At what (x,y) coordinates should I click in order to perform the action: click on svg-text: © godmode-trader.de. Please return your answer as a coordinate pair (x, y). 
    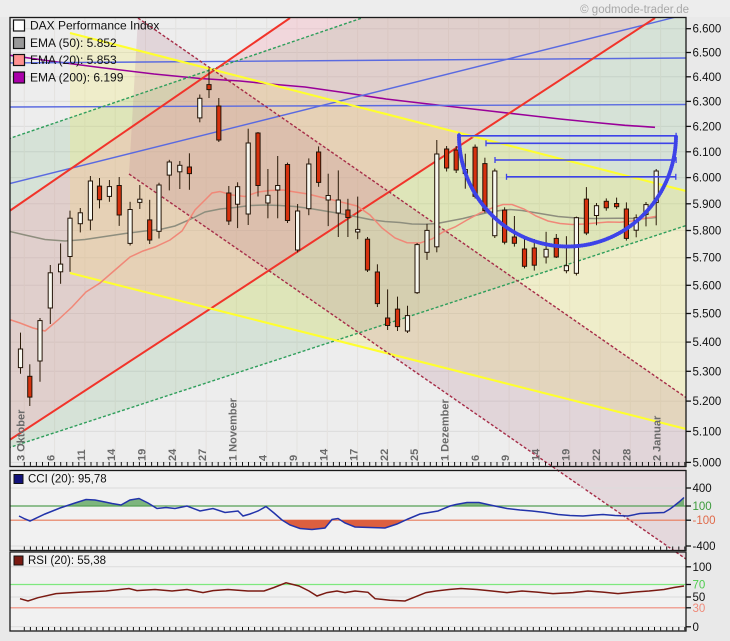
    Looking at the image, I should click on (634, 10).